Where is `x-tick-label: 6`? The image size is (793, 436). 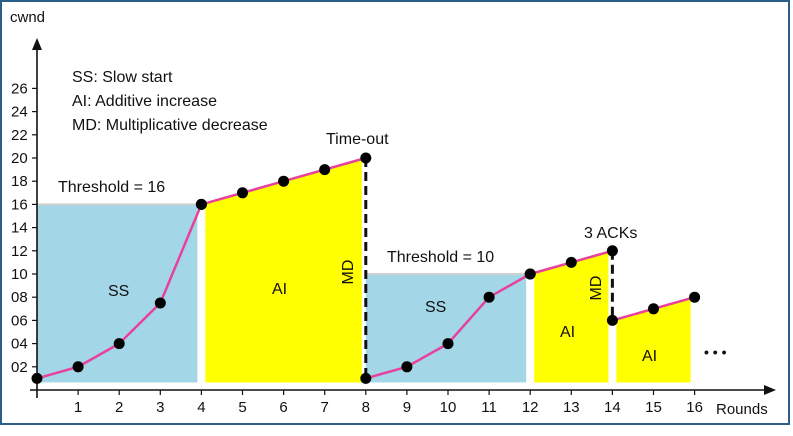
x-tick-label: 6 is located at coordinates (283, 407).